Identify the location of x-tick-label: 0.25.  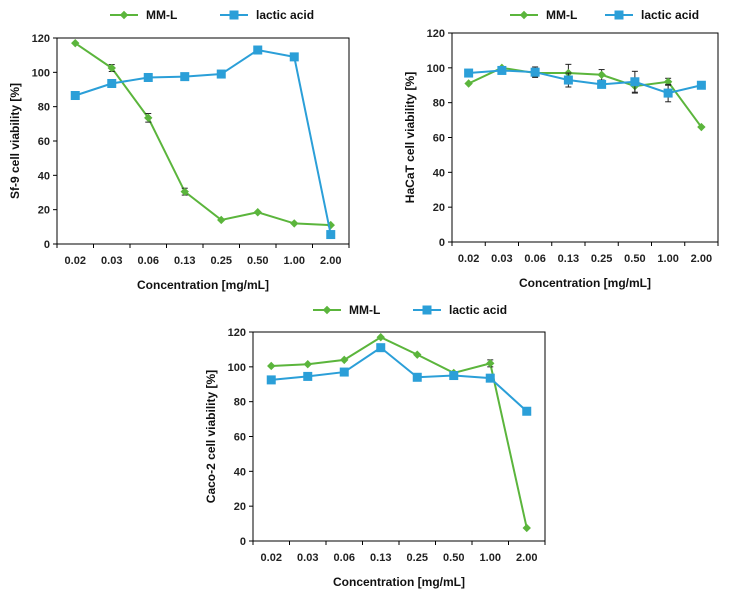
(221, 261).